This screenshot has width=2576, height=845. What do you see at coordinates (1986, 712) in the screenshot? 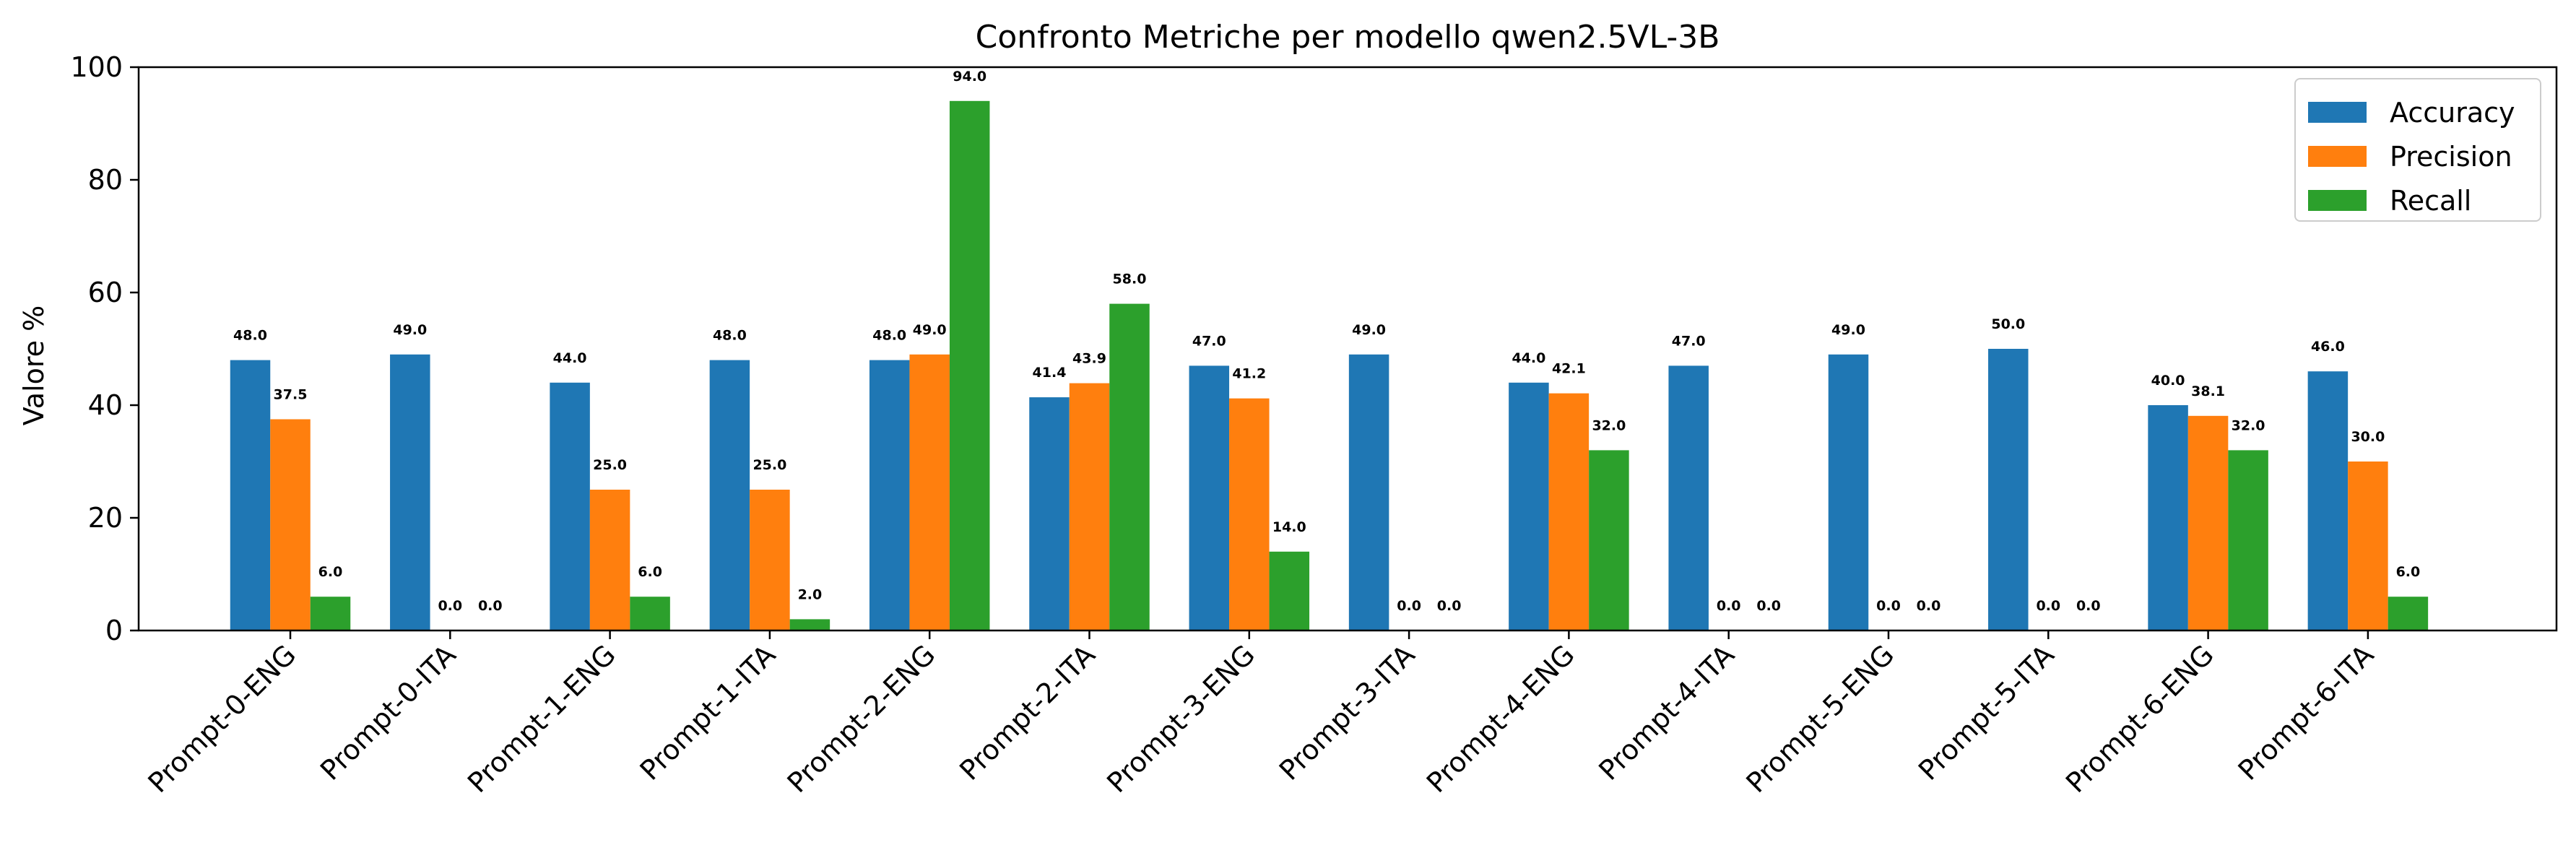
I see `x-tick-label-prompt-5-ita: Prompt-5-ITA` at bounding box center [1986, 712].